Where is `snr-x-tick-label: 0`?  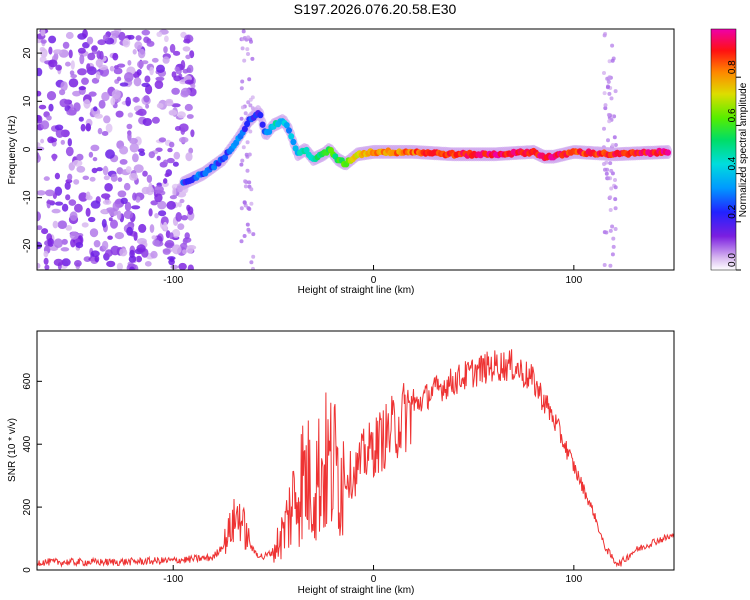
snr-x-tick-label: 0 is located at coordinates (374, 579).